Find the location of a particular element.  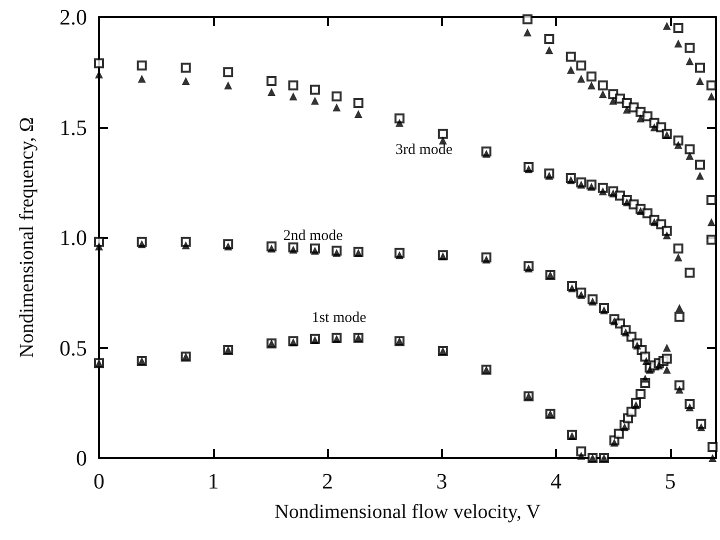

annotation: 1st mode is located at coordinates (339, 318).